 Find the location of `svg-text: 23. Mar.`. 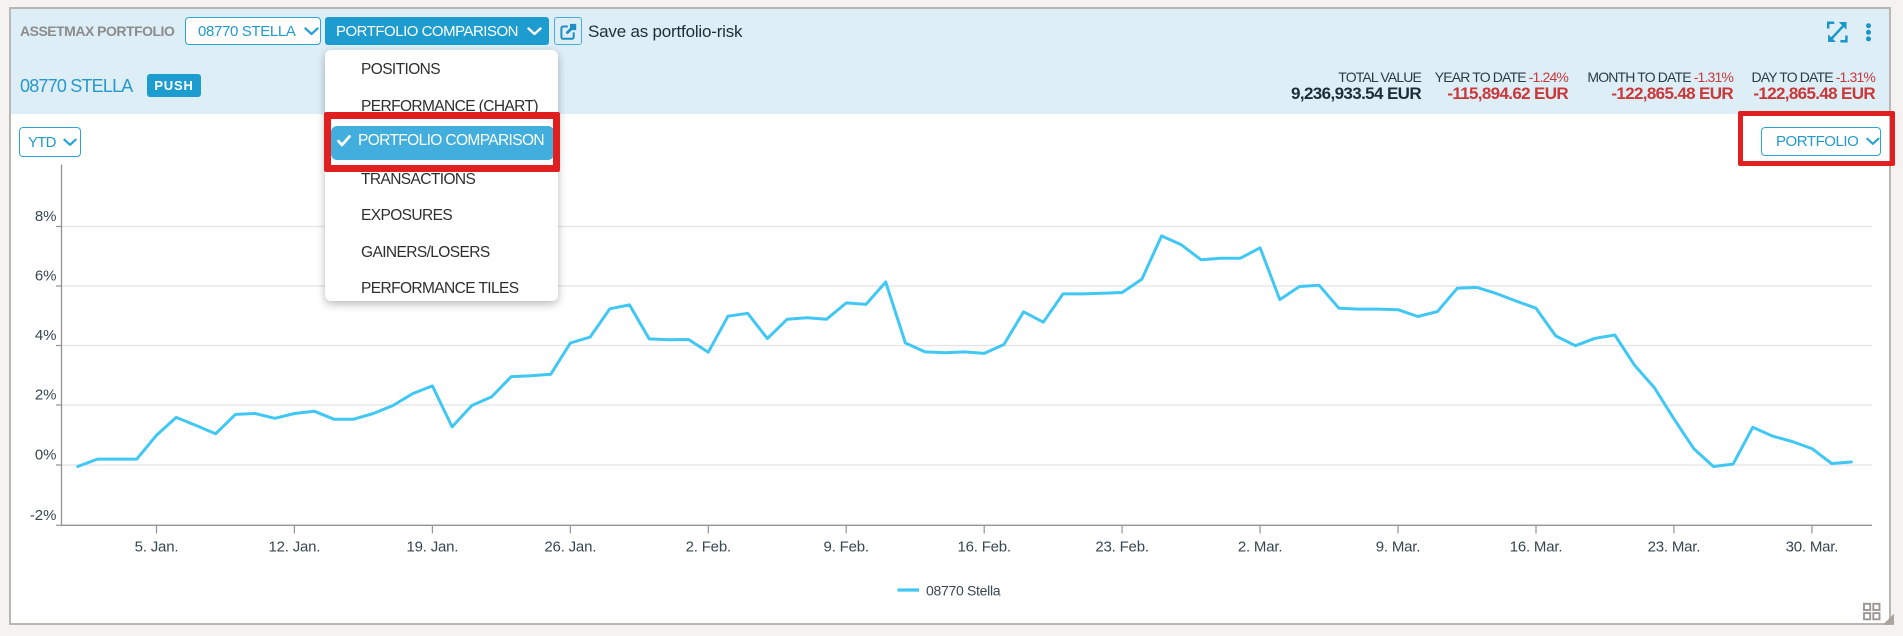

svg-text: 23. Mar. is located at coordinates (1674, 547).